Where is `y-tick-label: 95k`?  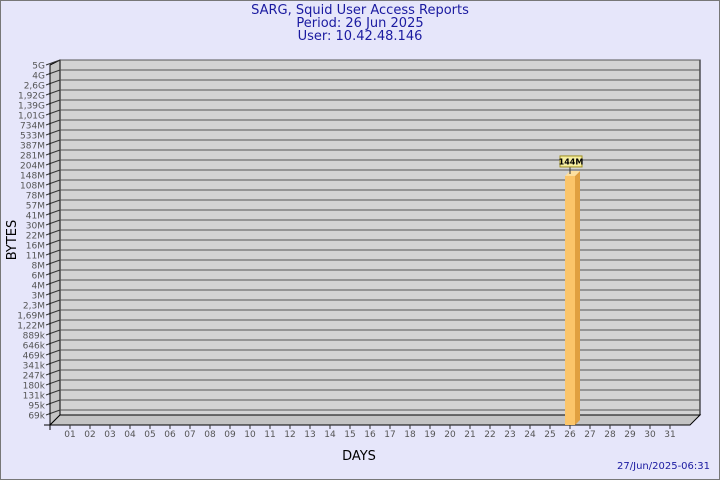 y-tick-label: 95k is located at coordinates (36, 407).